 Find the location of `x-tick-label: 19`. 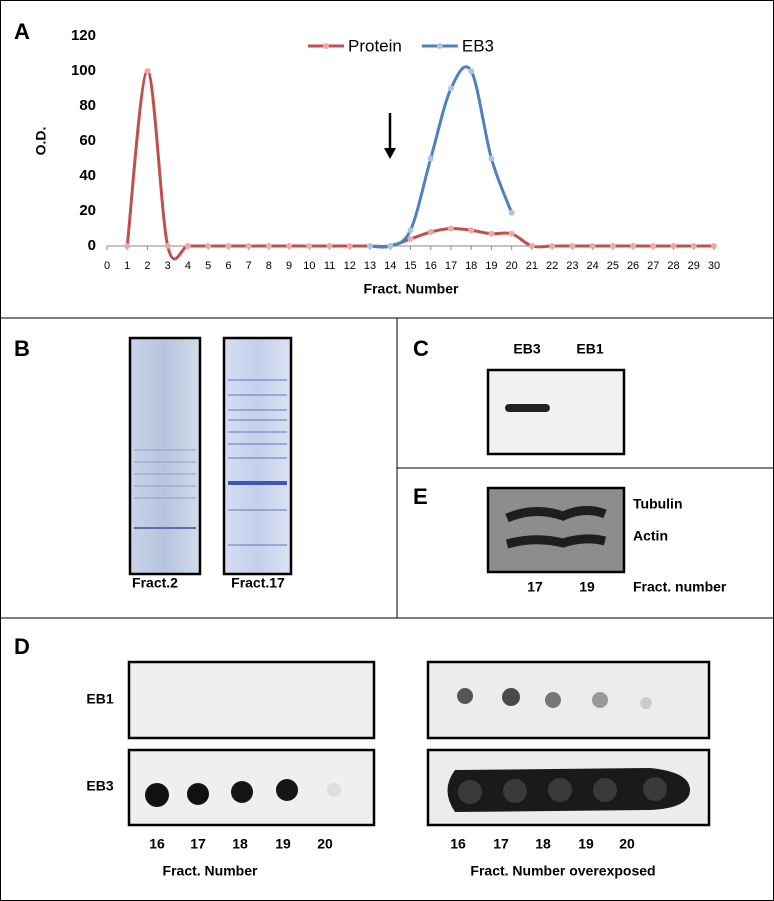

x-tick-label: 19 is located at coordinates (491, 266).